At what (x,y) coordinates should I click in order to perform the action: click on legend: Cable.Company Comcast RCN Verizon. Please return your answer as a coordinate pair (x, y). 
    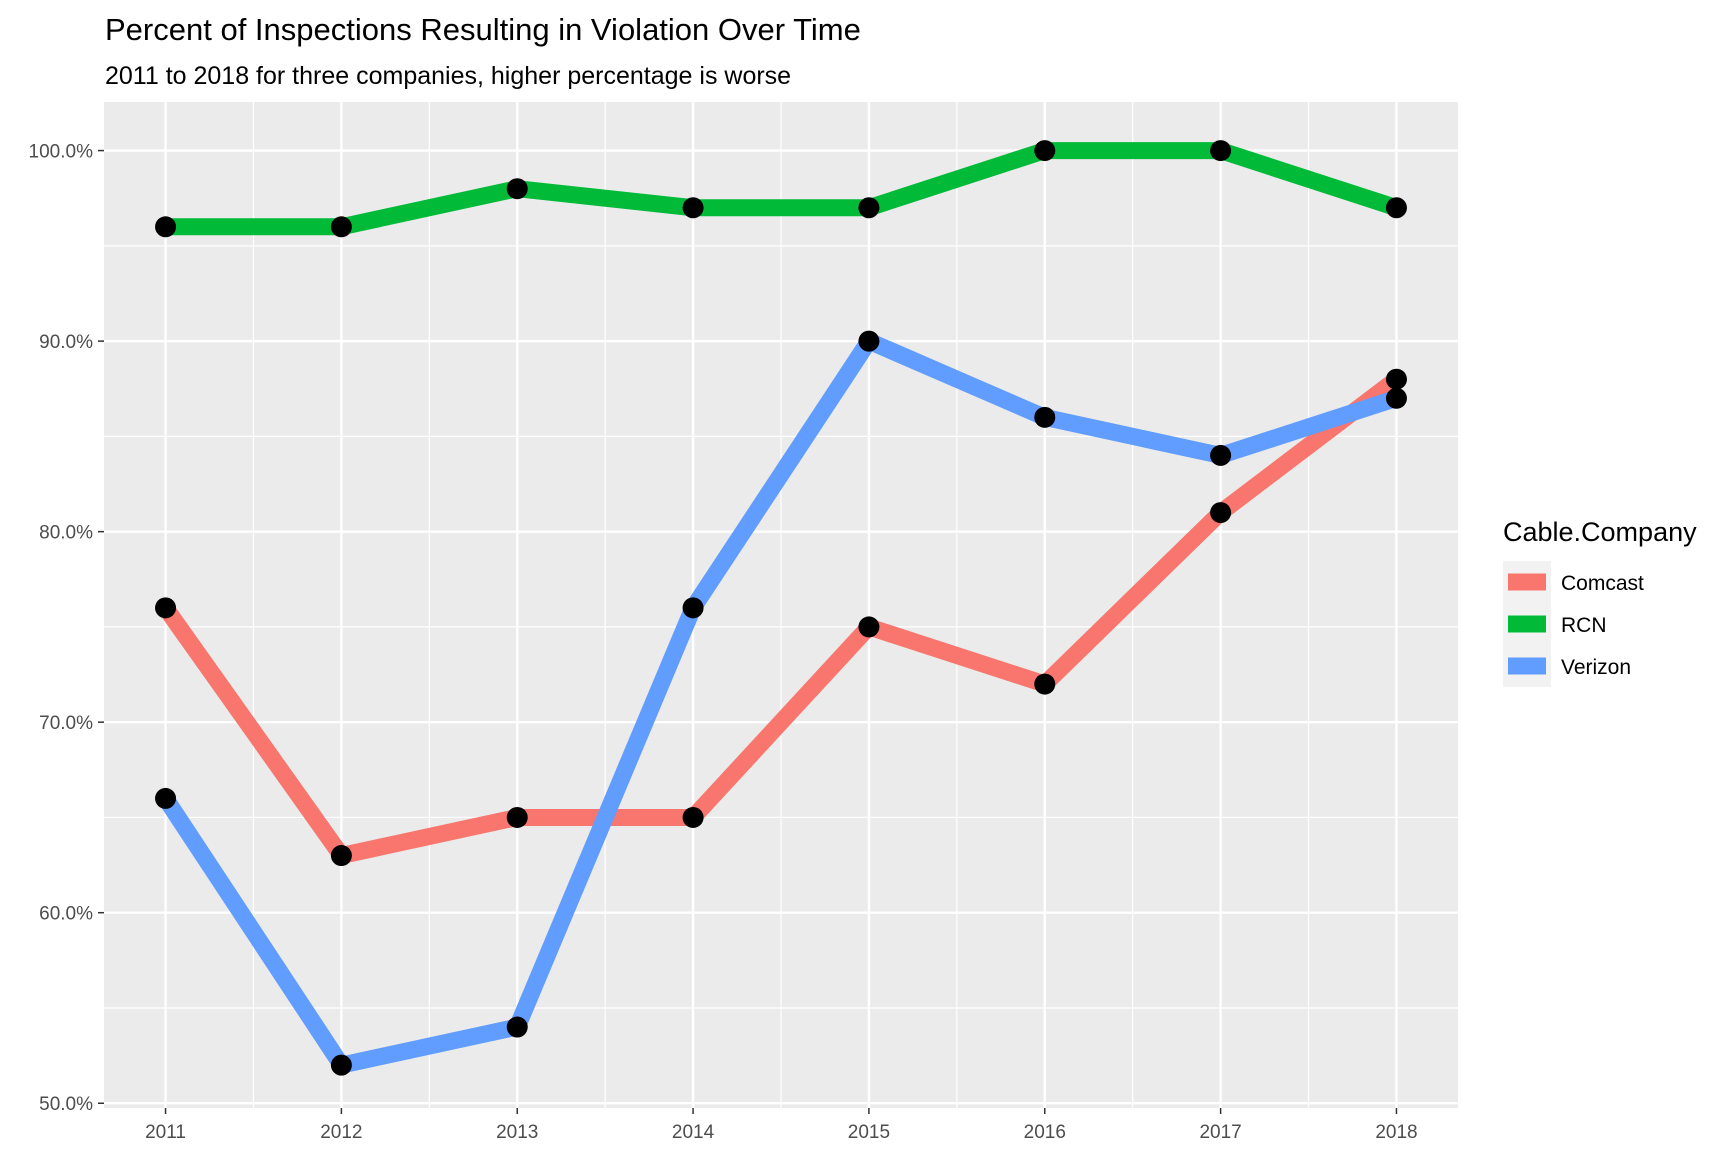
    Looking at the image, I should click on (1600, 602).